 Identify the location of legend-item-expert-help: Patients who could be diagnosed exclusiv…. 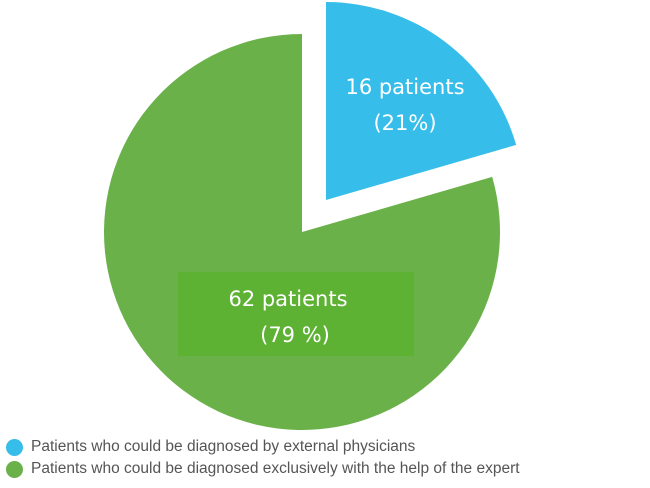
(326, 469).